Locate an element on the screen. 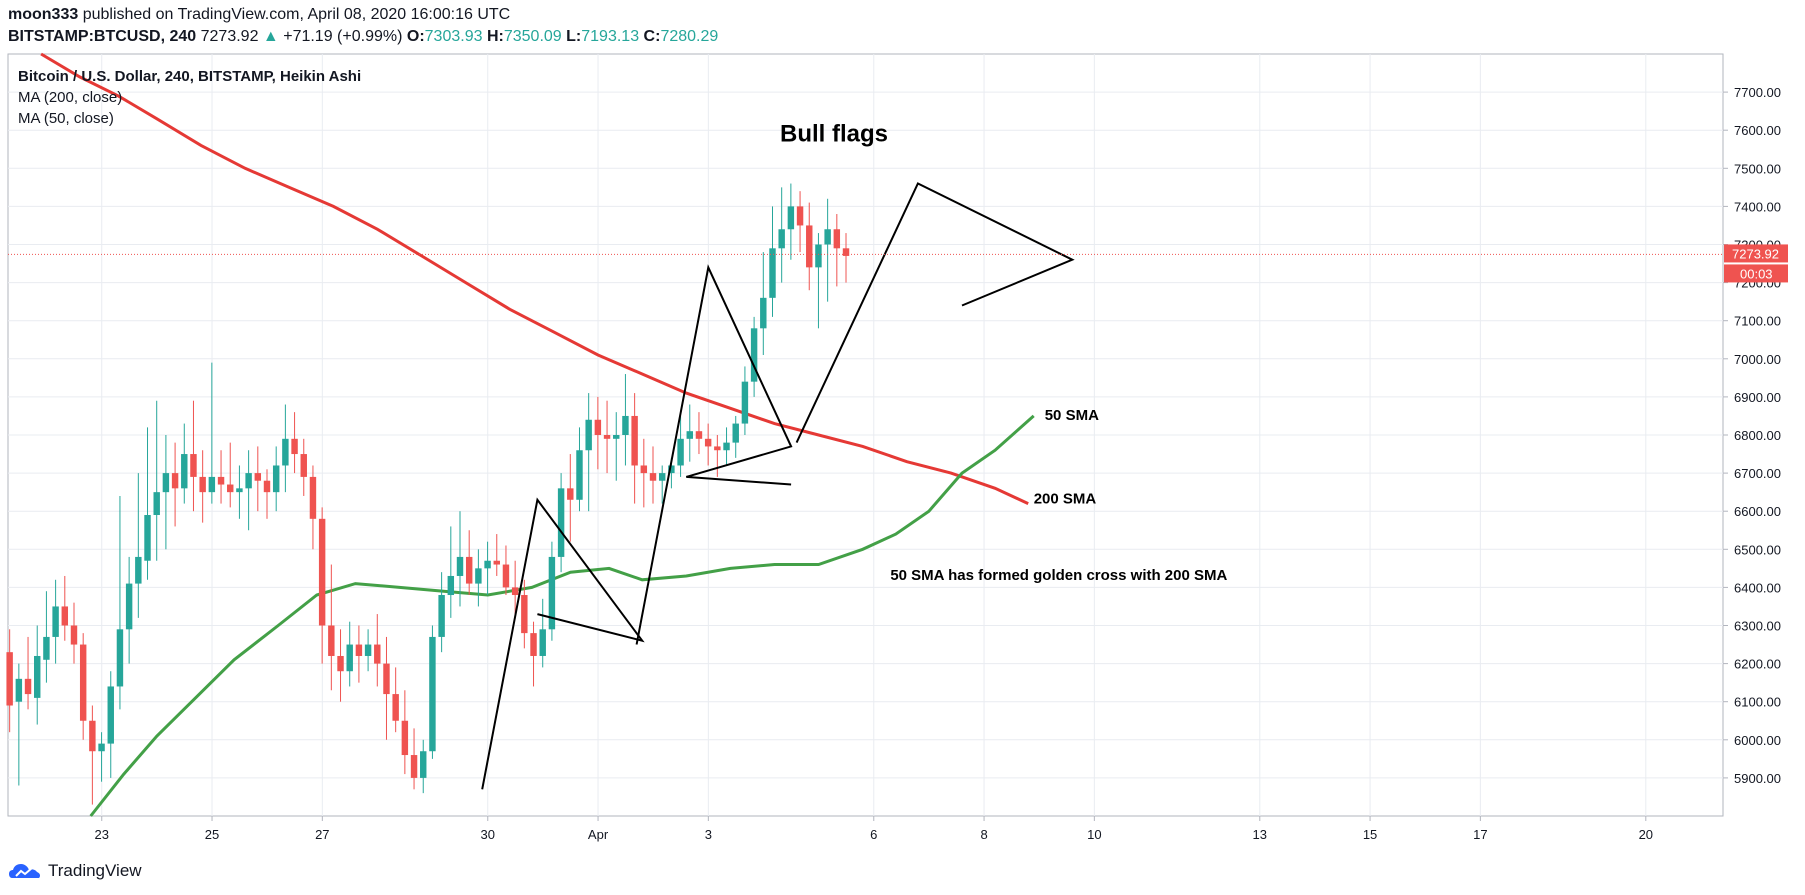  legend-ma50: MA (50, close) is located at coordinates (66, 118).